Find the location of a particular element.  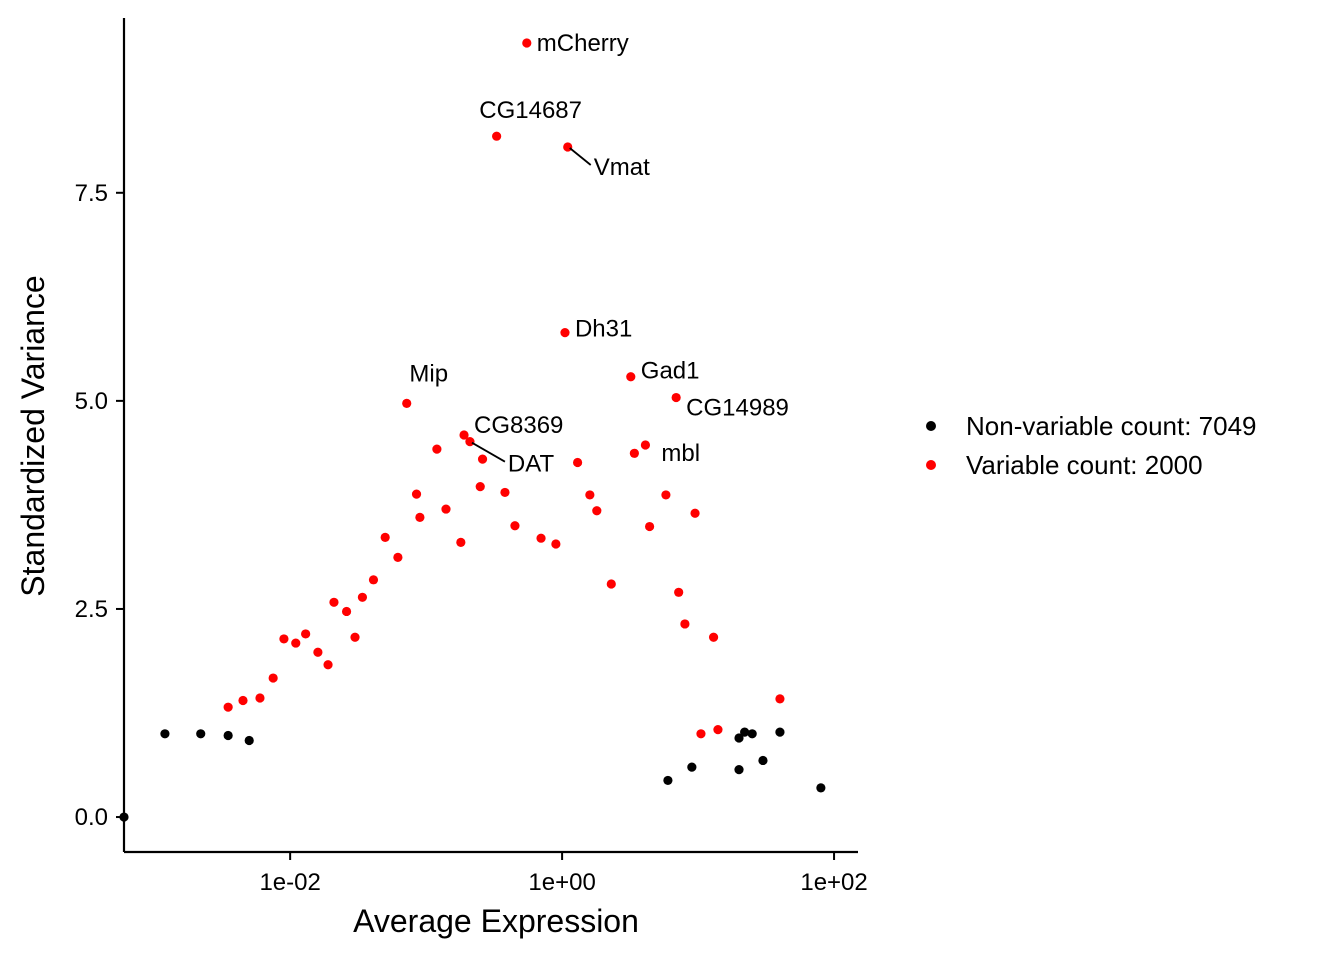

gene-label: Gad1 is located at coordinates (670, 371).